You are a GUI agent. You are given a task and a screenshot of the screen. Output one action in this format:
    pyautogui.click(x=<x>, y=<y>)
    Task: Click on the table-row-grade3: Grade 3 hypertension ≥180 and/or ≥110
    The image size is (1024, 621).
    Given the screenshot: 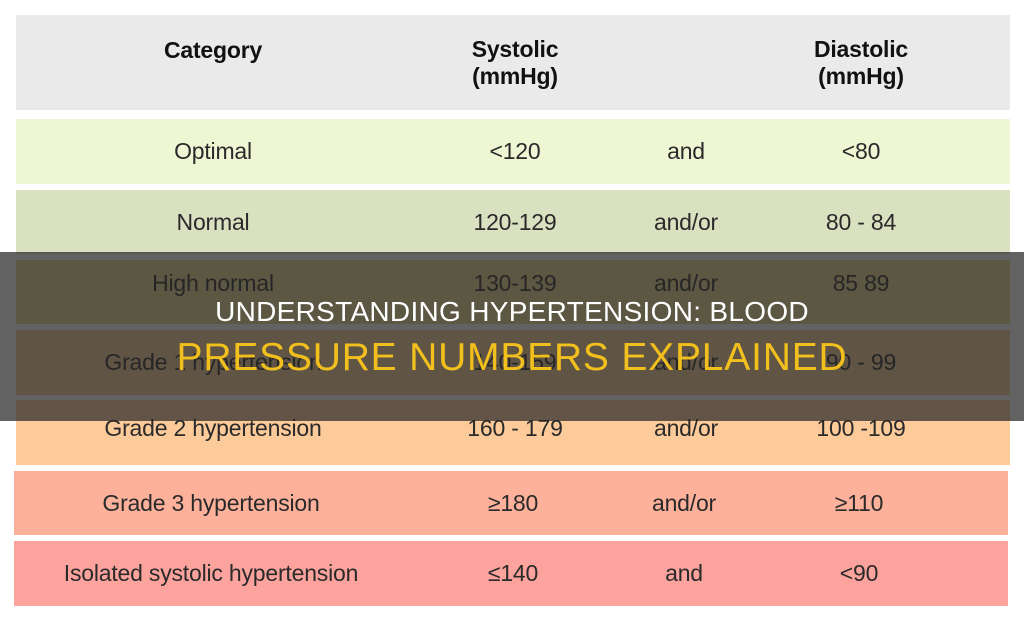 What is the action you would take?
    pyautogui.click(x=511, y=503)
    